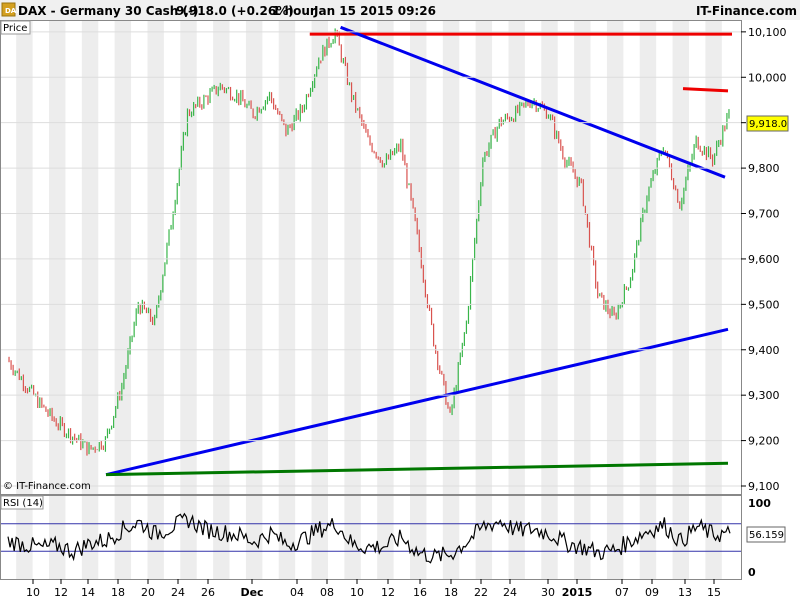 The height and width of the screenshot is (600, 800). I want to click on x-tick-label: 30, so click(548, 592).